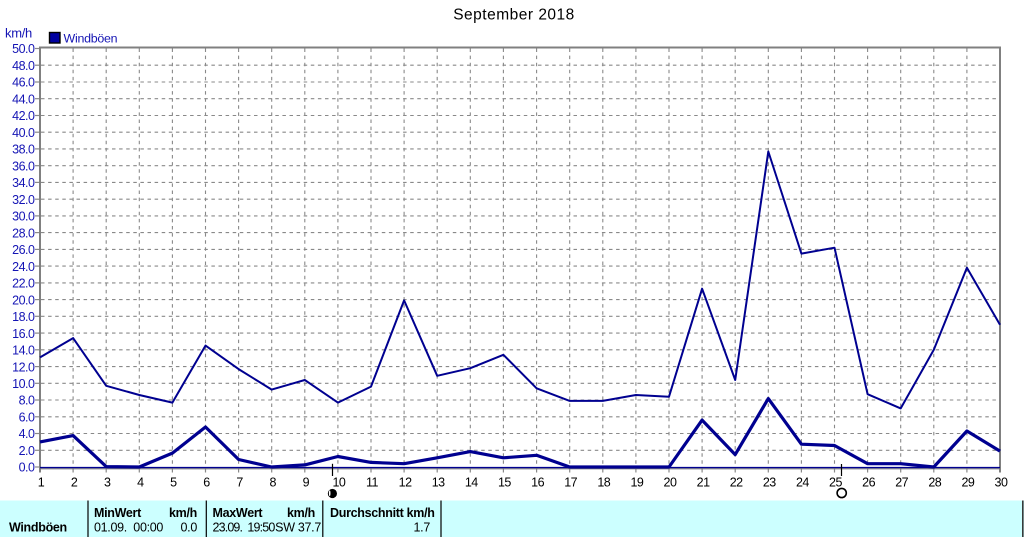  What do you see at coordinates (504, 483) in the screenshot?
I see `svg-text: 15` at bounding box center [504, 483].